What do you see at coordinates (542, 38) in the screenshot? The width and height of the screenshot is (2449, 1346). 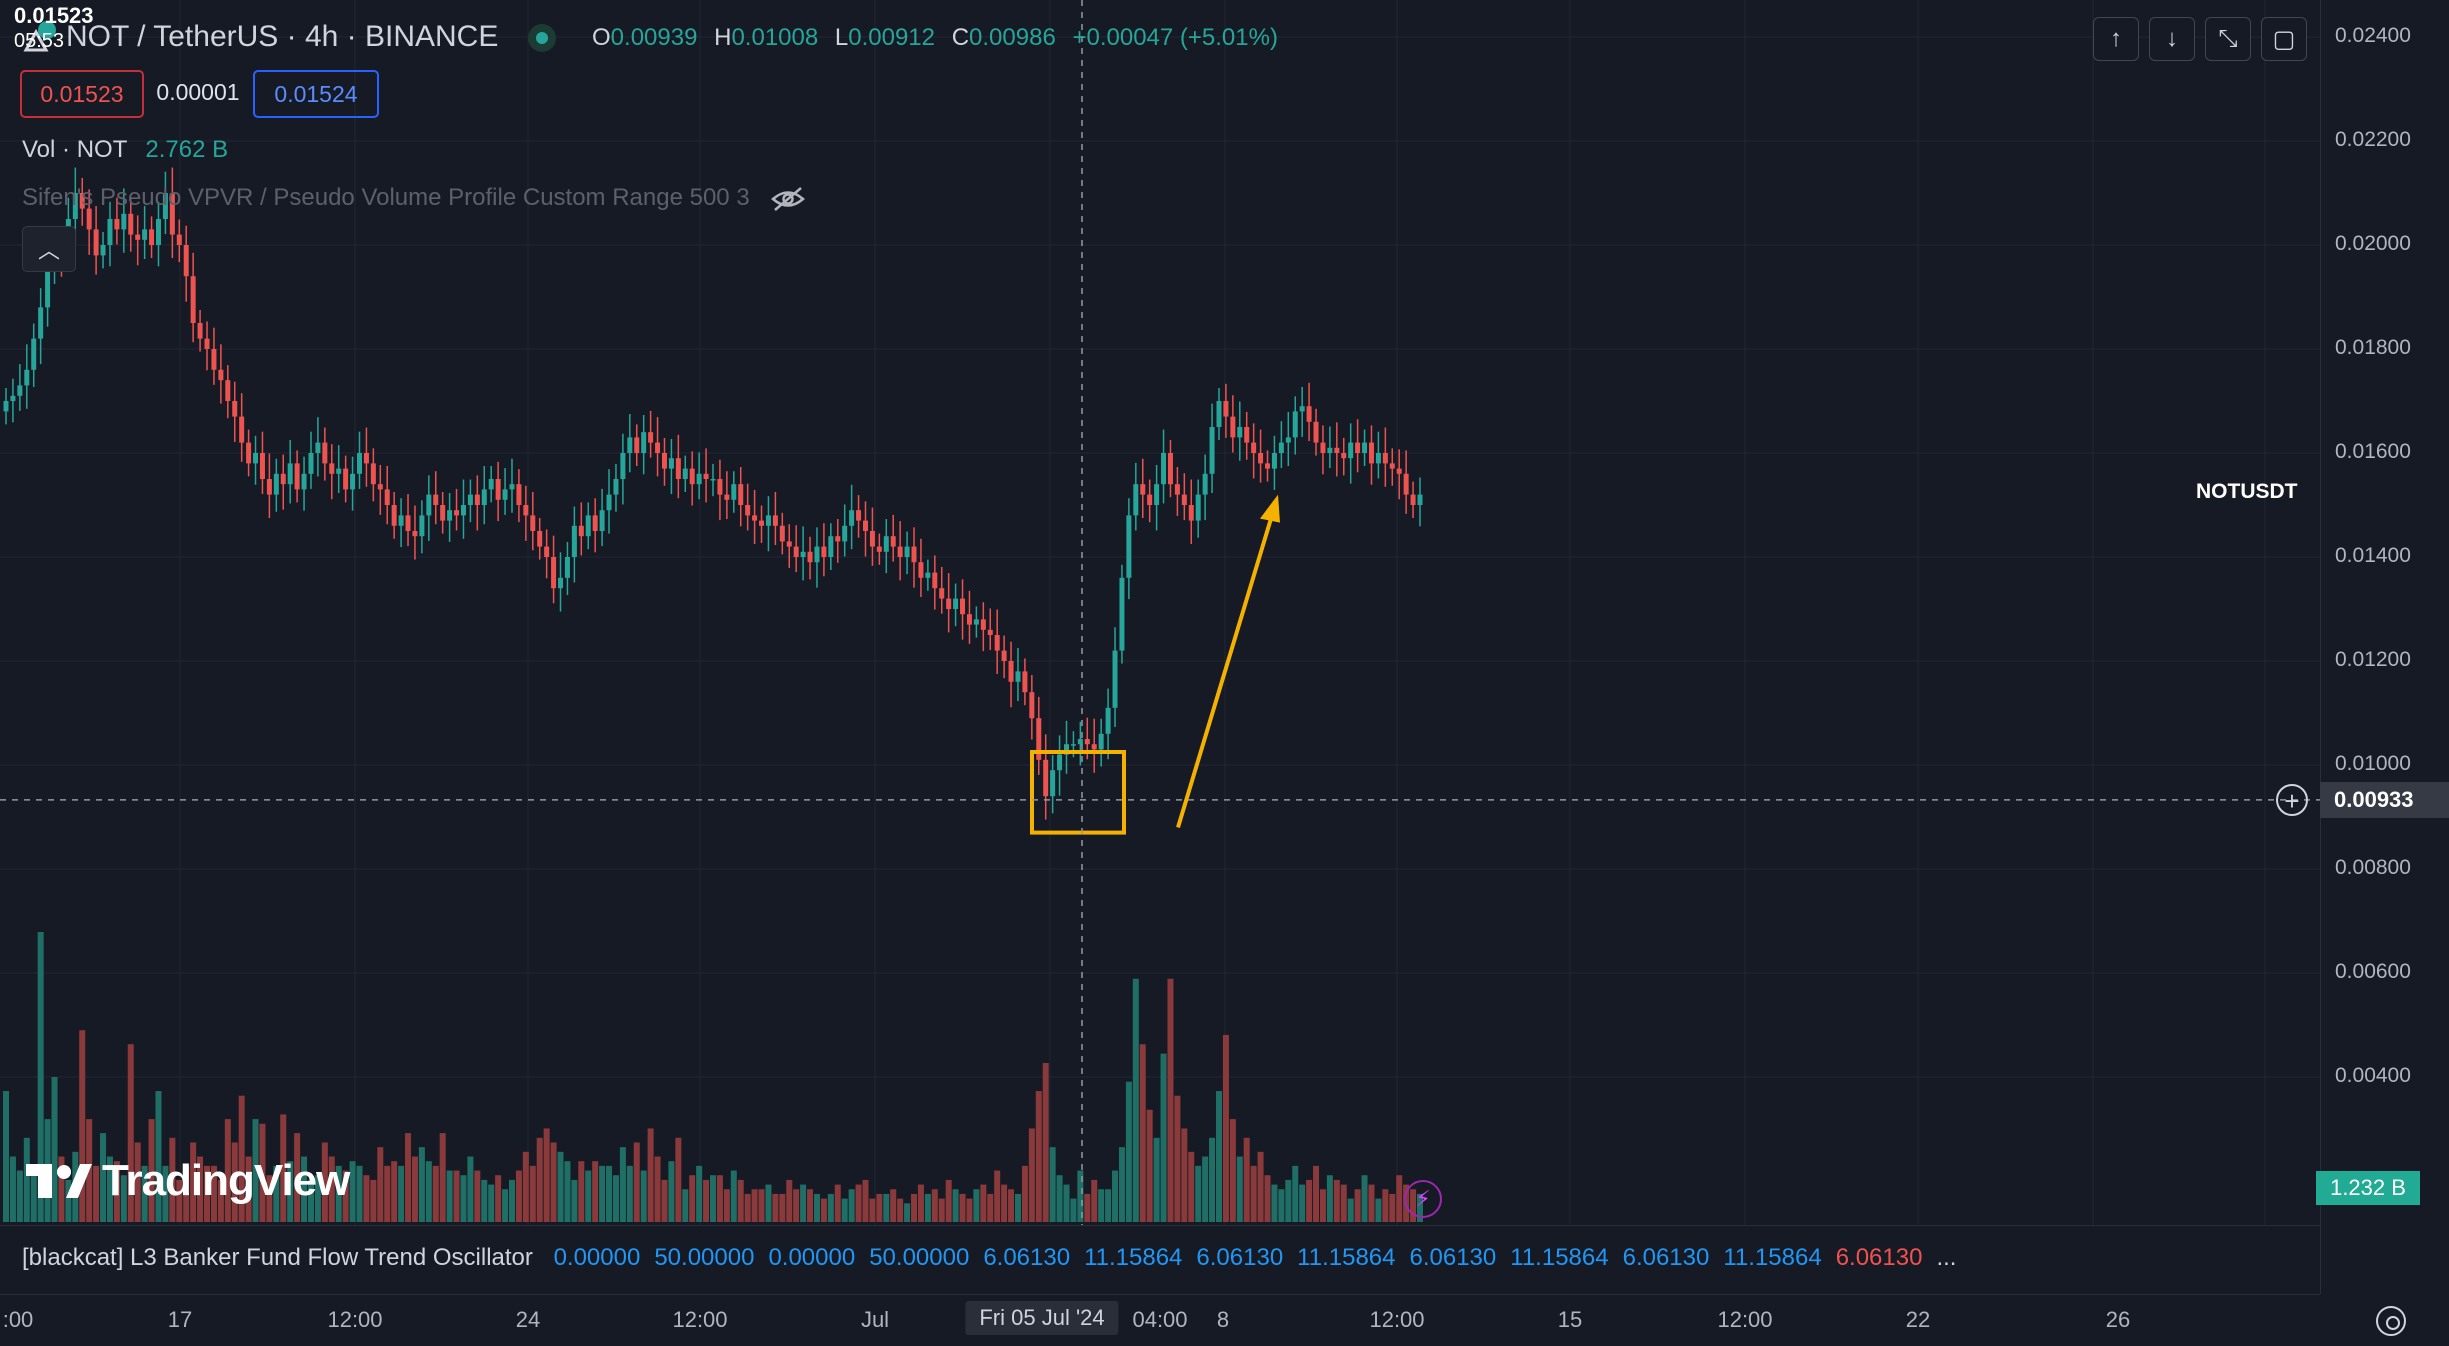 I see `market-status-icon` at bounding box center [542, 38].